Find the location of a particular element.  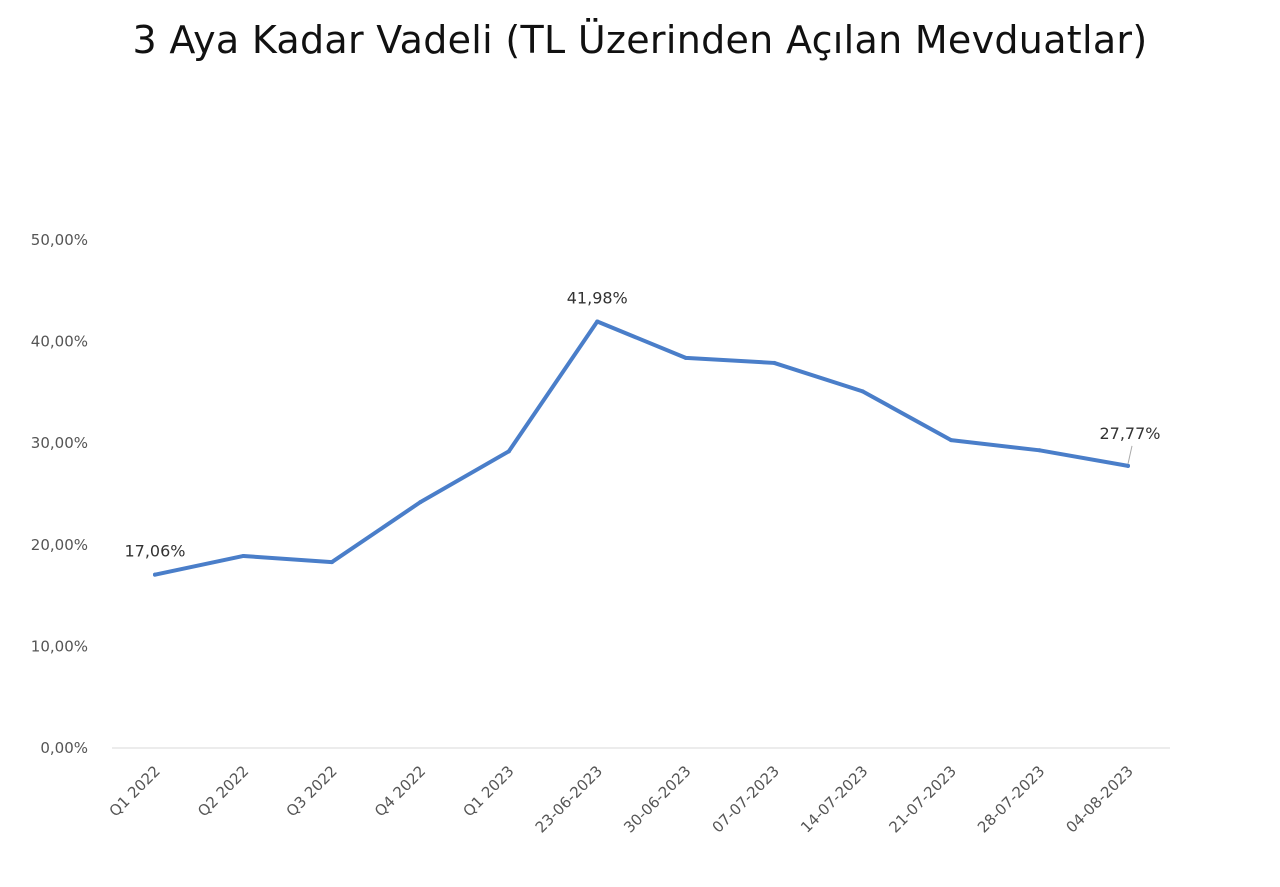

y-tick-label: 50,00% is located at coordinates (59, 240).